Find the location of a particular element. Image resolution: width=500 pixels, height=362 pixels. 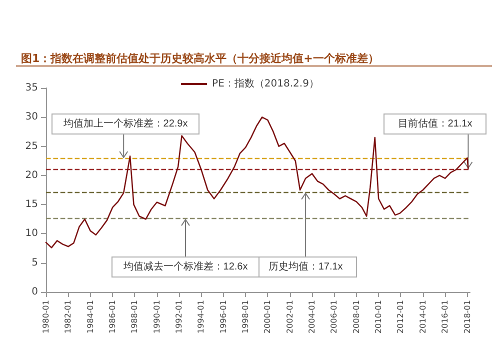

y-tick-label: 15 is located at coordinates (31, 204).